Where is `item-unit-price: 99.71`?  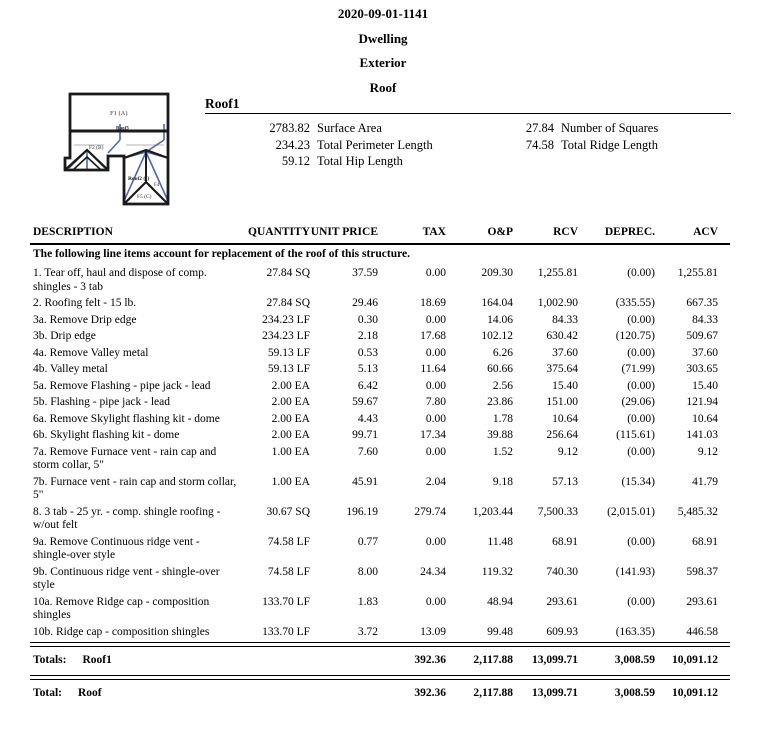
item-unit-price: 99.71 is located at coordinates (365, 435).